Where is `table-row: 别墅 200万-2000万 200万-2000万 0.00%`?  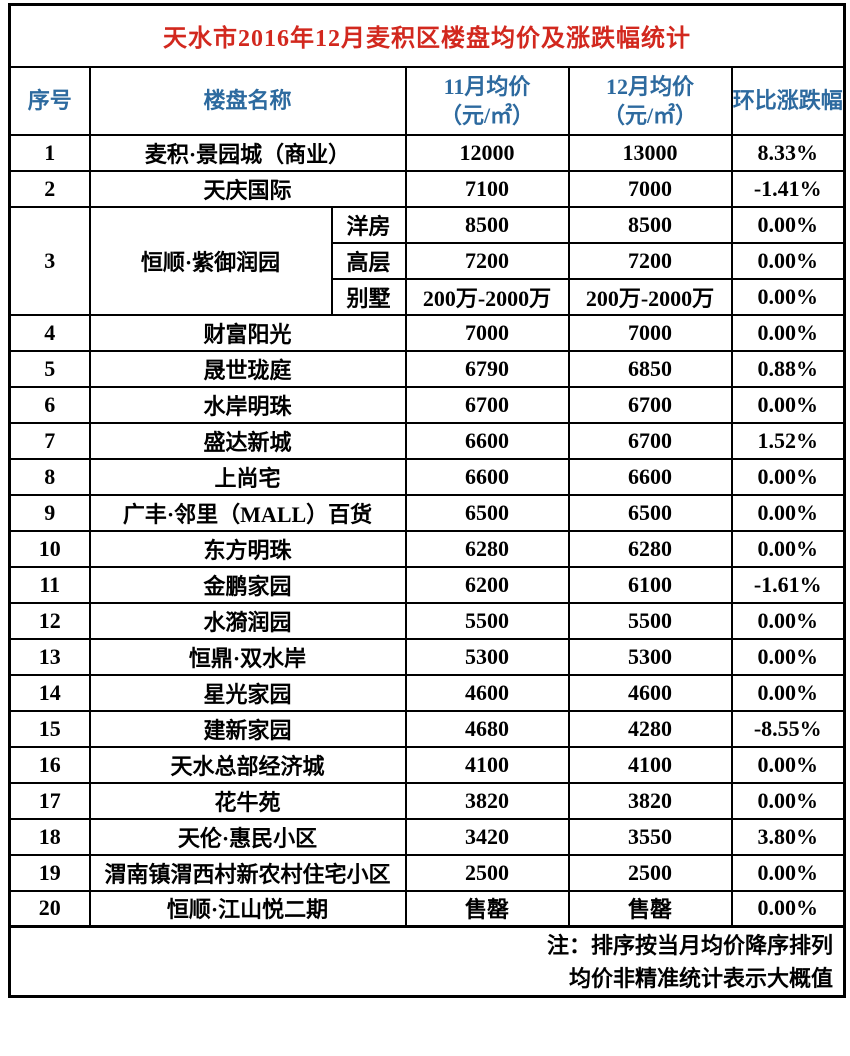 table-row: 别墅 200万-2000万 200万-2000万 0.00% is located at coordinates (428, 296).